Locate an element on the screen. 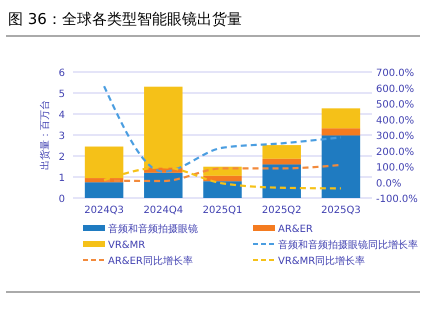  y2-tick-label: 500.0% is located at coordinates (395, 105).